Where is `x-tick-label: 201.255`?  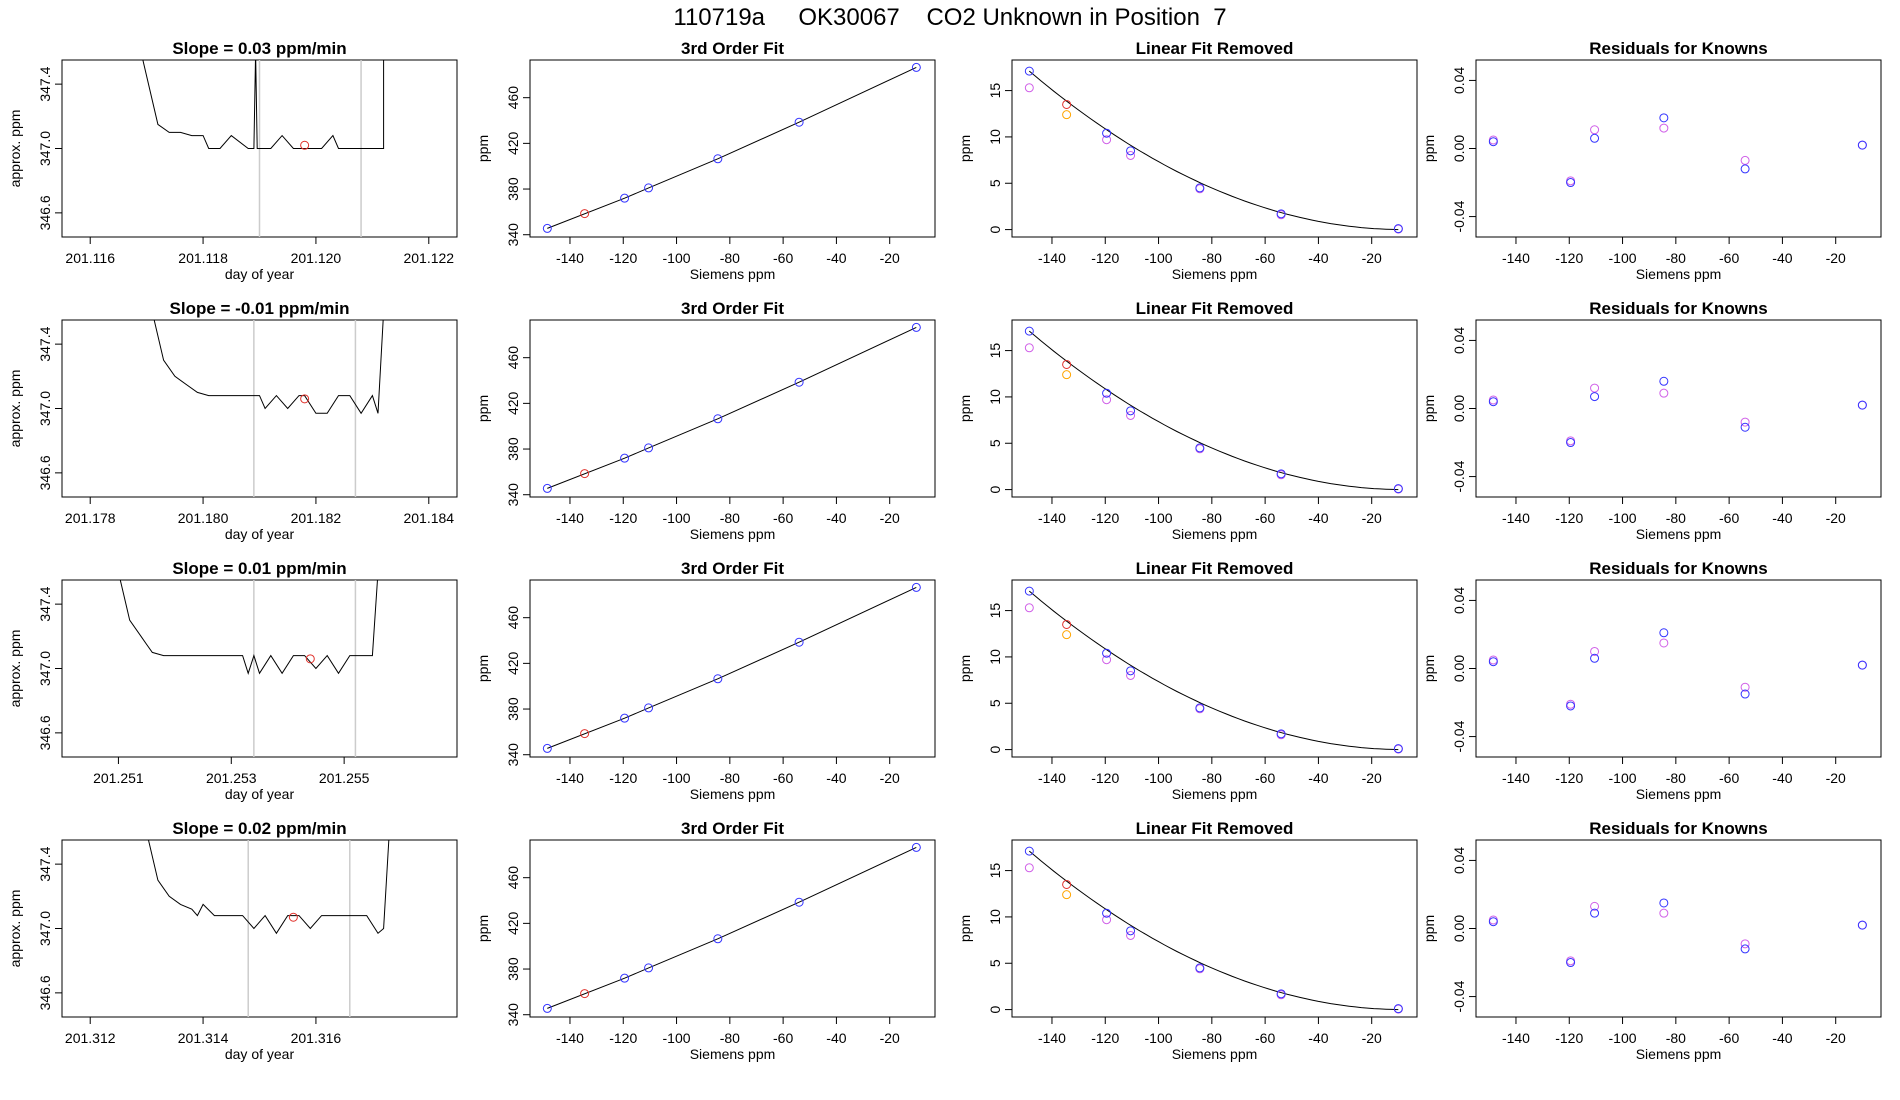 x-tick-label: 201.255 is located at coordinates (344, 778).